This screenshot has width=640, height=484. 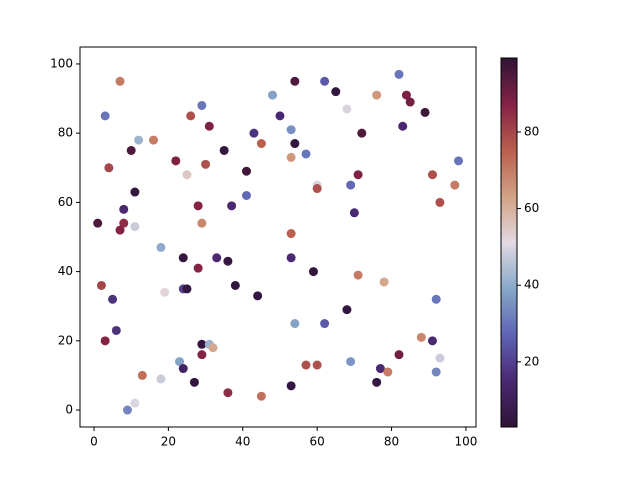 What do you see at coordinates (65, 133) in the screenshot?
I see `y-tick-label: 80` at bounding box center [65, 133].